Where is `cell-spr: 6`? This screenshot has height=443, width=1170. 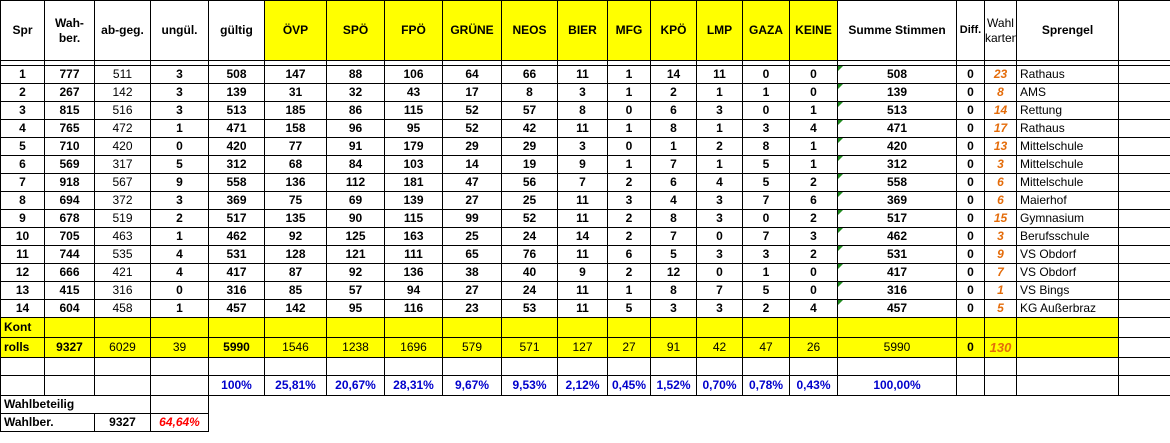
cell-spr: 6 is located at coordinates (22, 164).